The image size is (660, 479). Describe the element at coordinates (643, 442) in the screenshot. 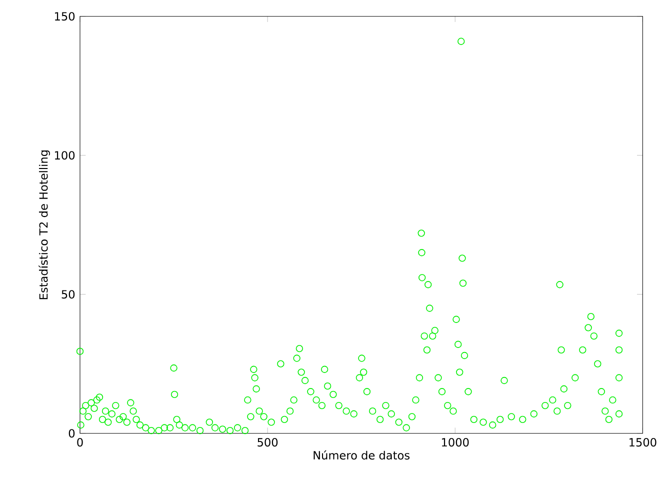

I see `x-tick-label: 1500` at that location.